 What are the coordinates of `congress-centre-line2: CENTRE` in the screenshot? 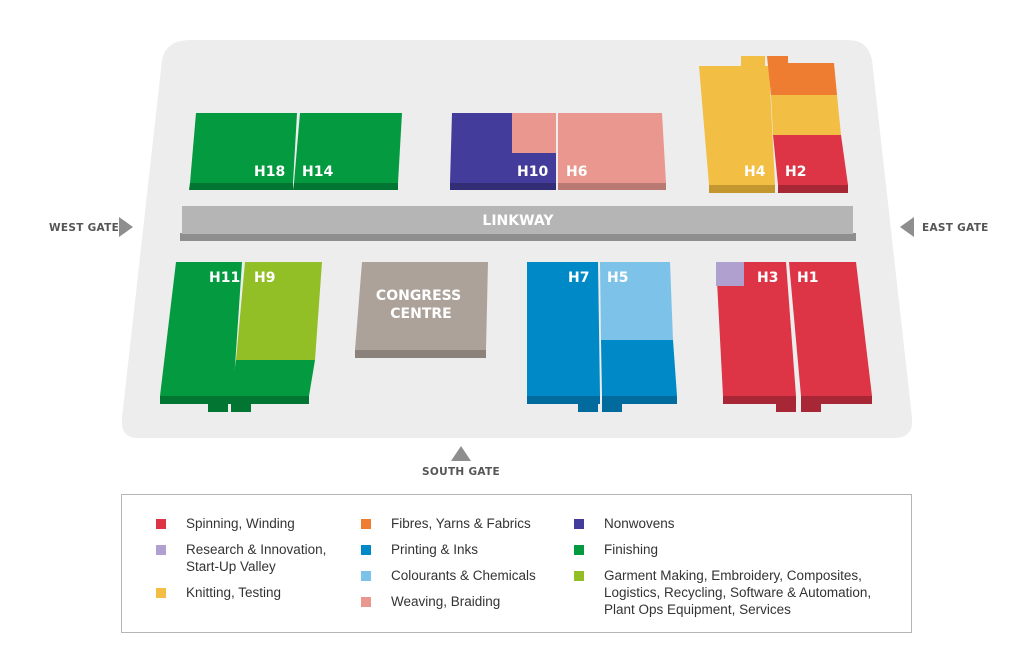 It's located at (420, 314).